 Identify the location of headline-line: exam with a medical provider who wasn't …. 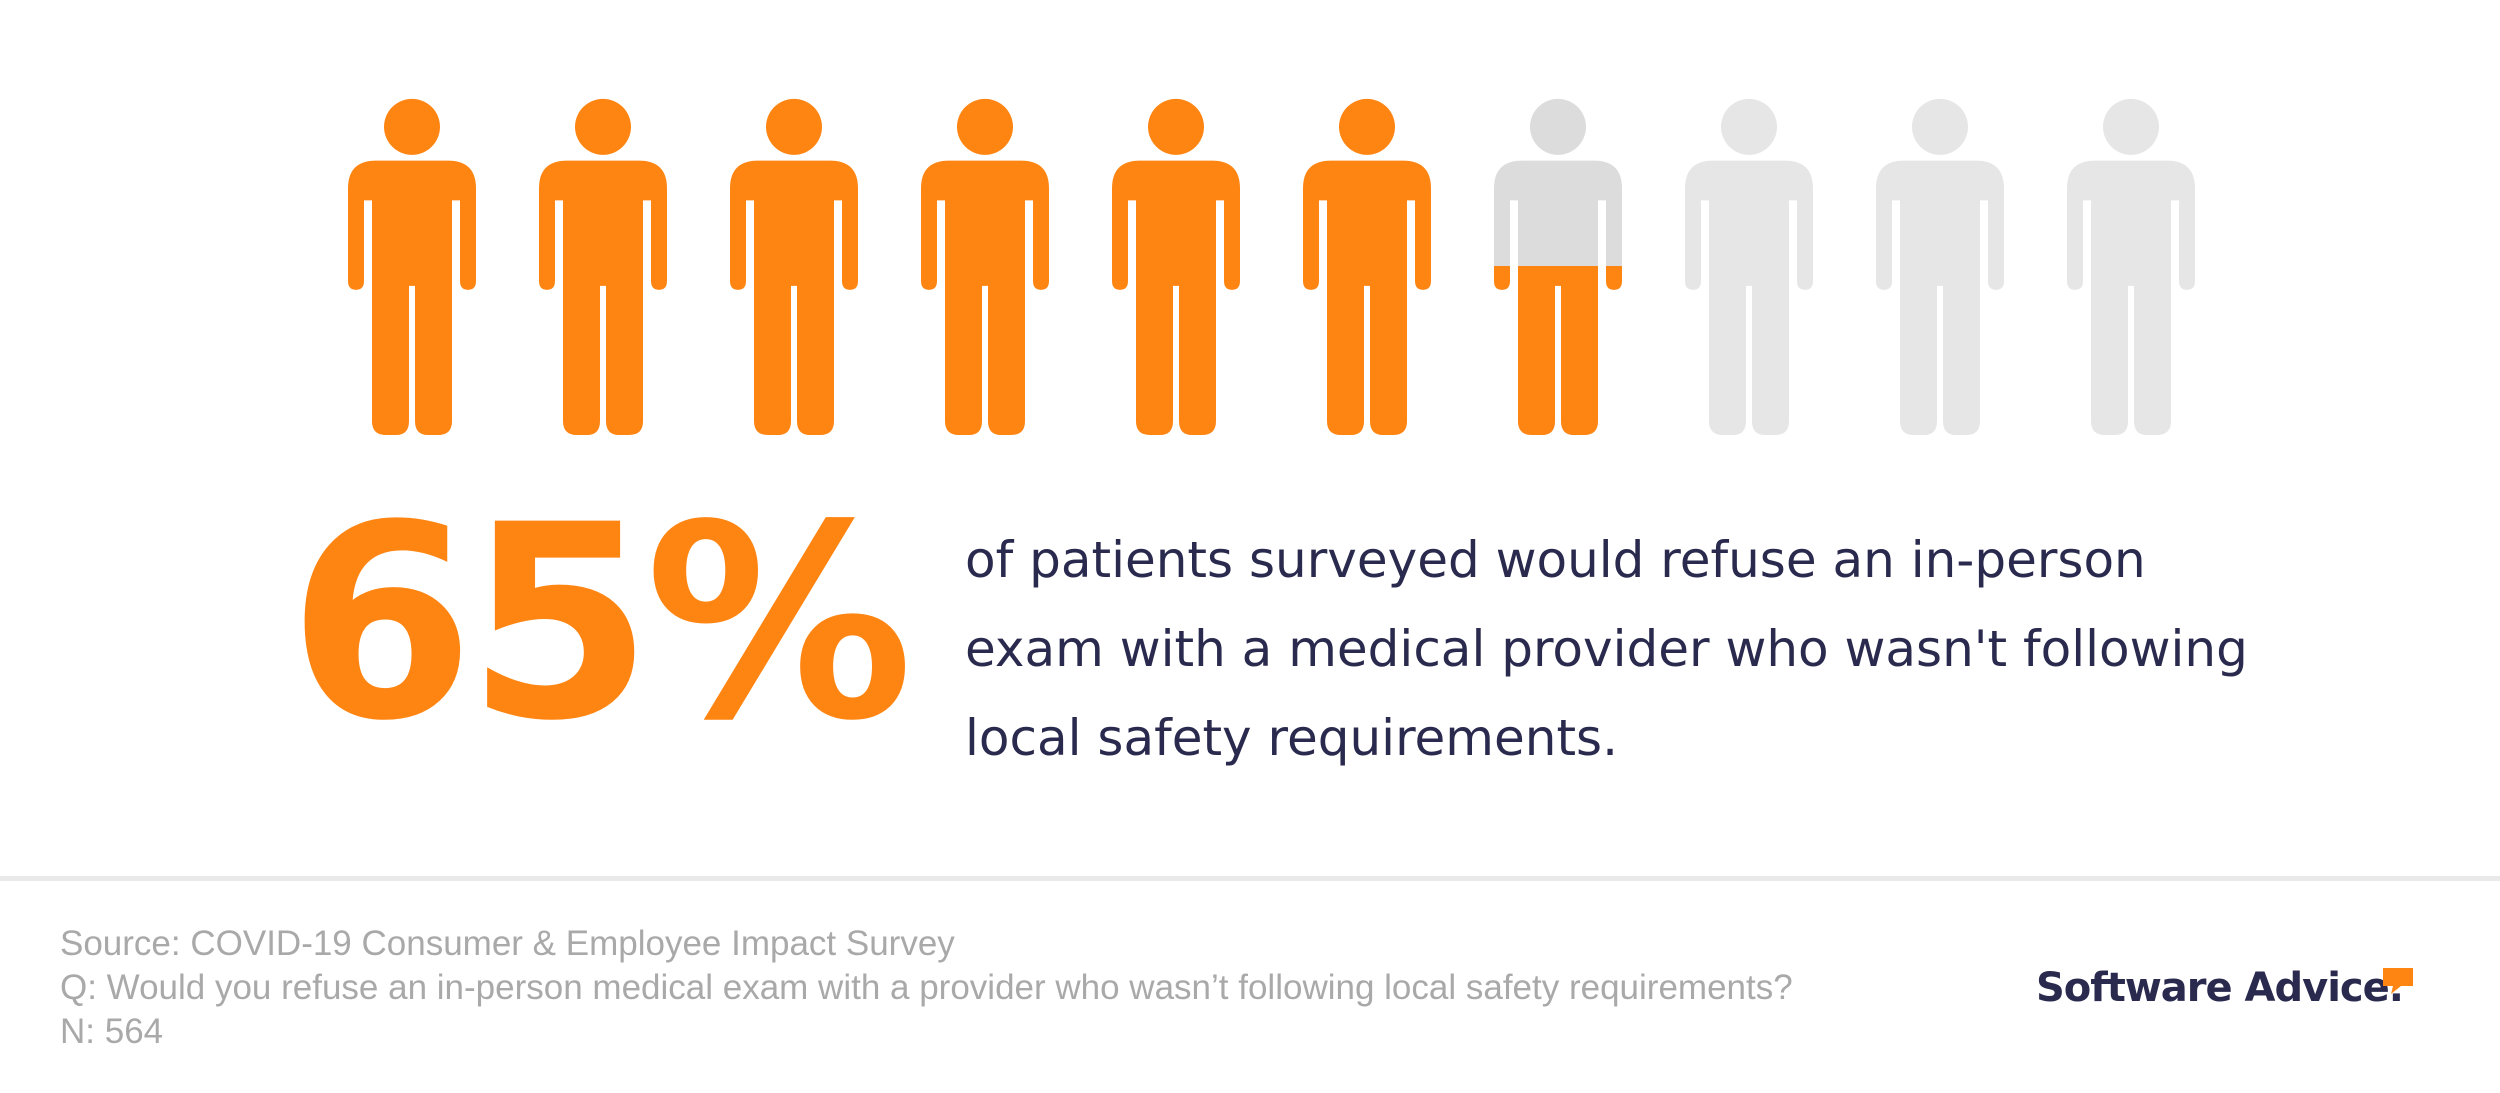
(1606, 649).